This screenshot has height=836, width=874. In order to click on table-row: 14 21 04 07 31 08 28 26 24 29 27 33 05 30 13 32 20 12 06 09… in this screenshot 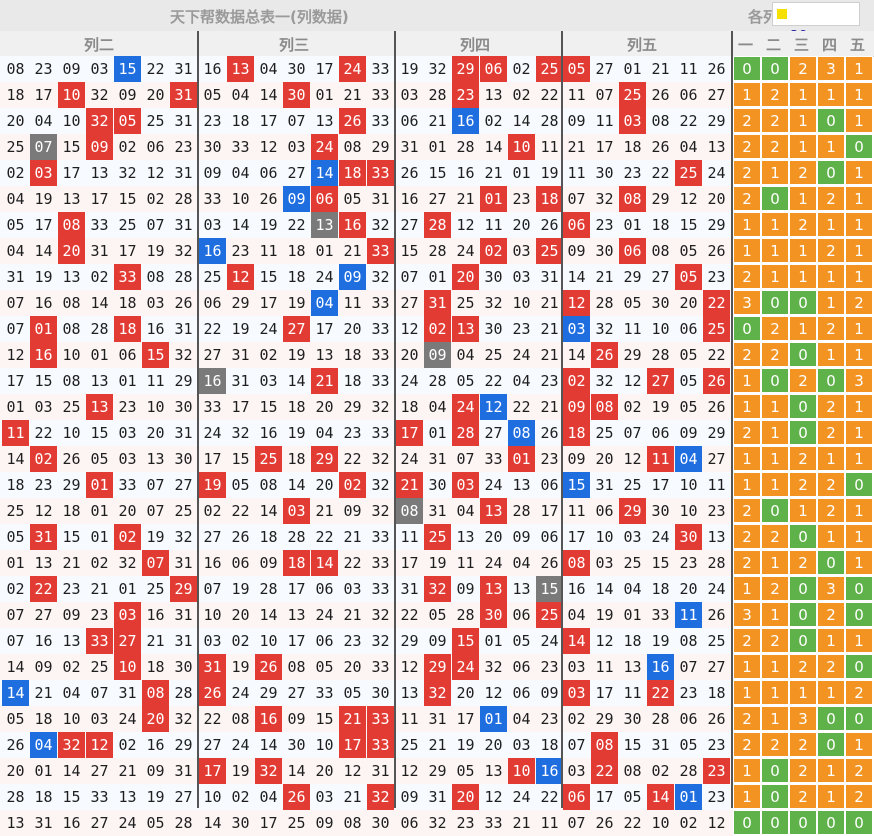, I will do `click(366, 693)`.